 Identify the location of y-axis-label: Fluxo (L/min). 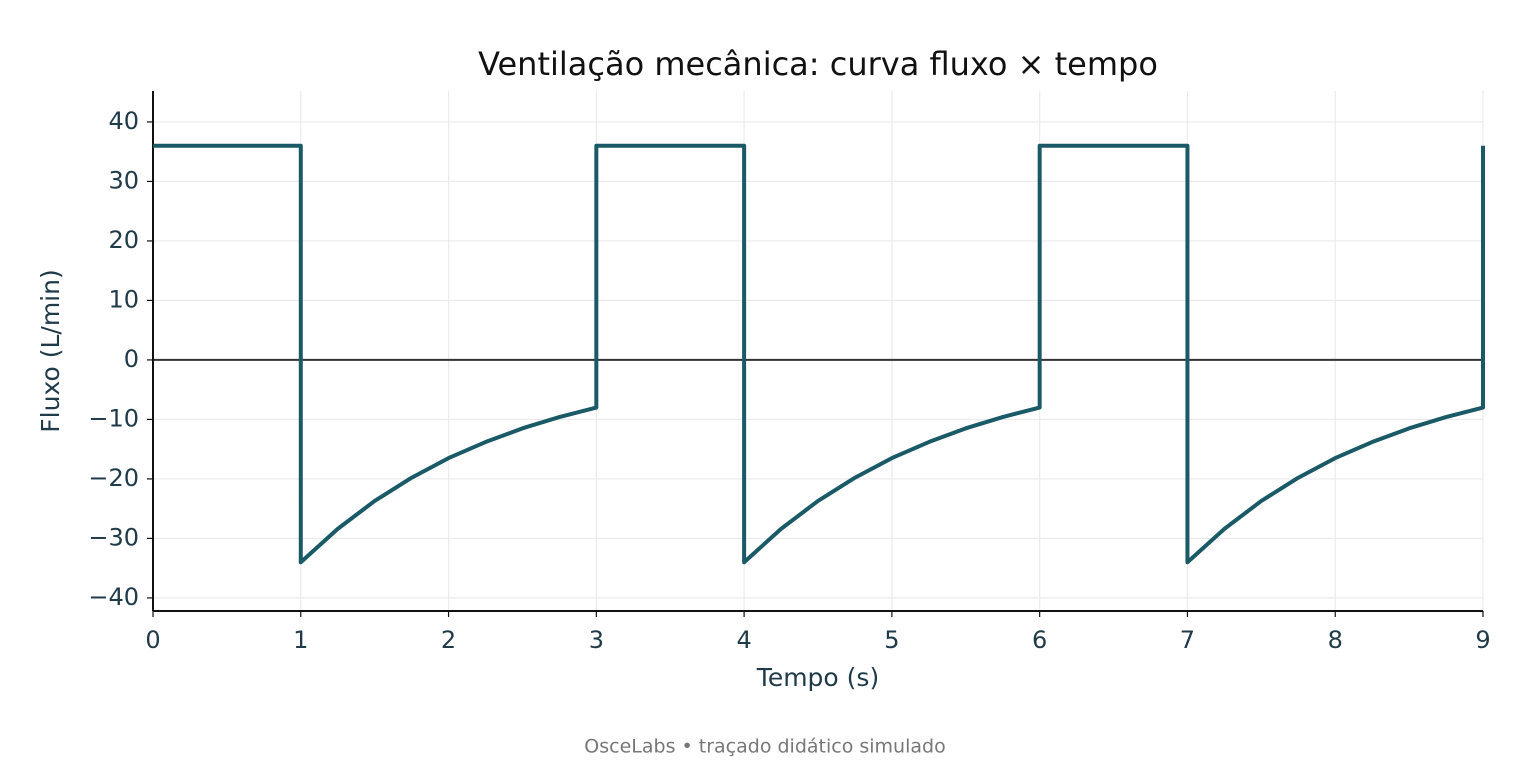
(50, 350).